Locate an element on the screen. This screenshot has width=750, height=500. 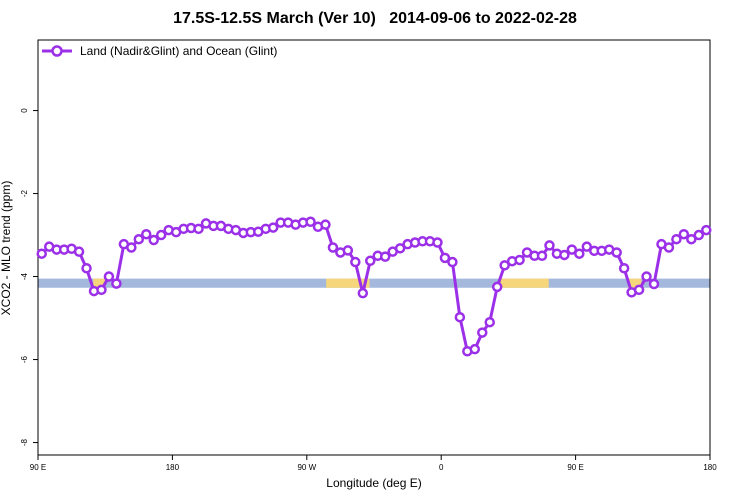
y-tick-label: -2 is located at coordinates (24, 193).